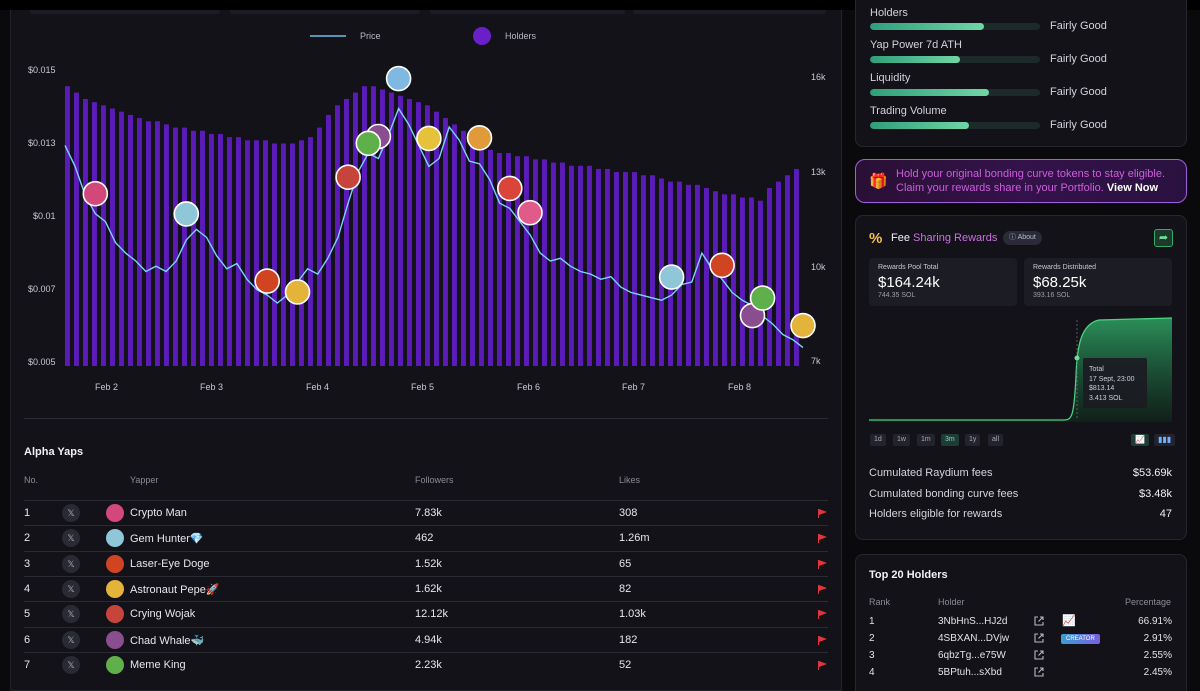 The width and height of the screenshot is (1200, 691). I want to click on tooltip-box, so click(1115, 383).